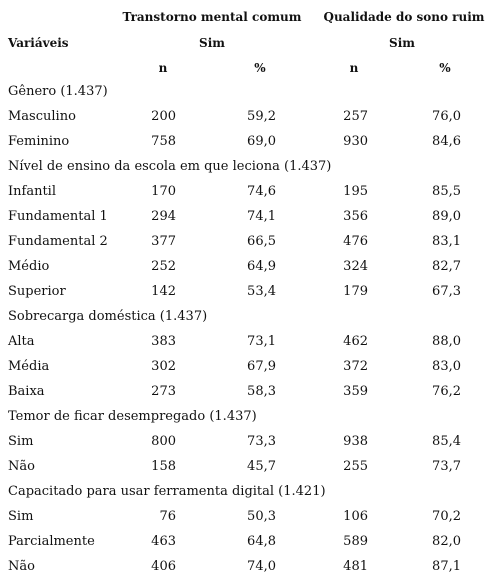 Image resolution: width=496 pixels, height=583 pixels. What do you see at coordinates (261, 241) in the screenshot?
I see `cell-value: 66,5` at bounding box center [261, 241].